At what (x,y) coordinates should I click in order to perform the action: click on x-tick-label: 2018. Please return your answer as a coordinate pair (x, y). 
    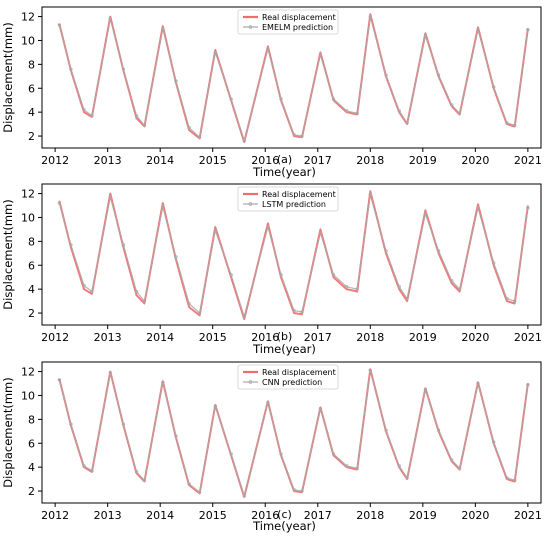
    Looking at the image, I should click on (370, 515).